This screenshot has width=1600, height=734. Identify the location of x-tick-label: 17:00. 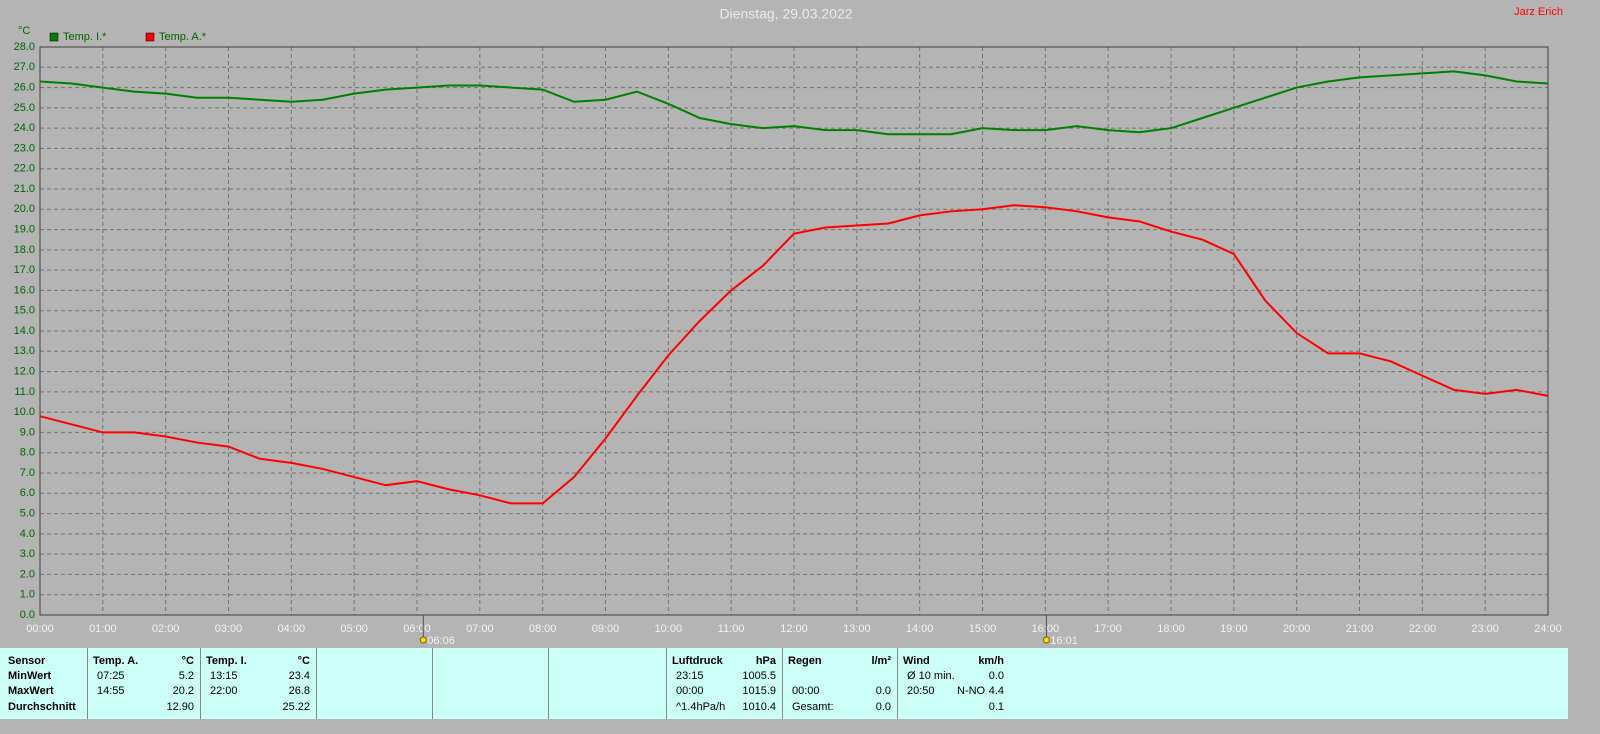
(1108, 629).